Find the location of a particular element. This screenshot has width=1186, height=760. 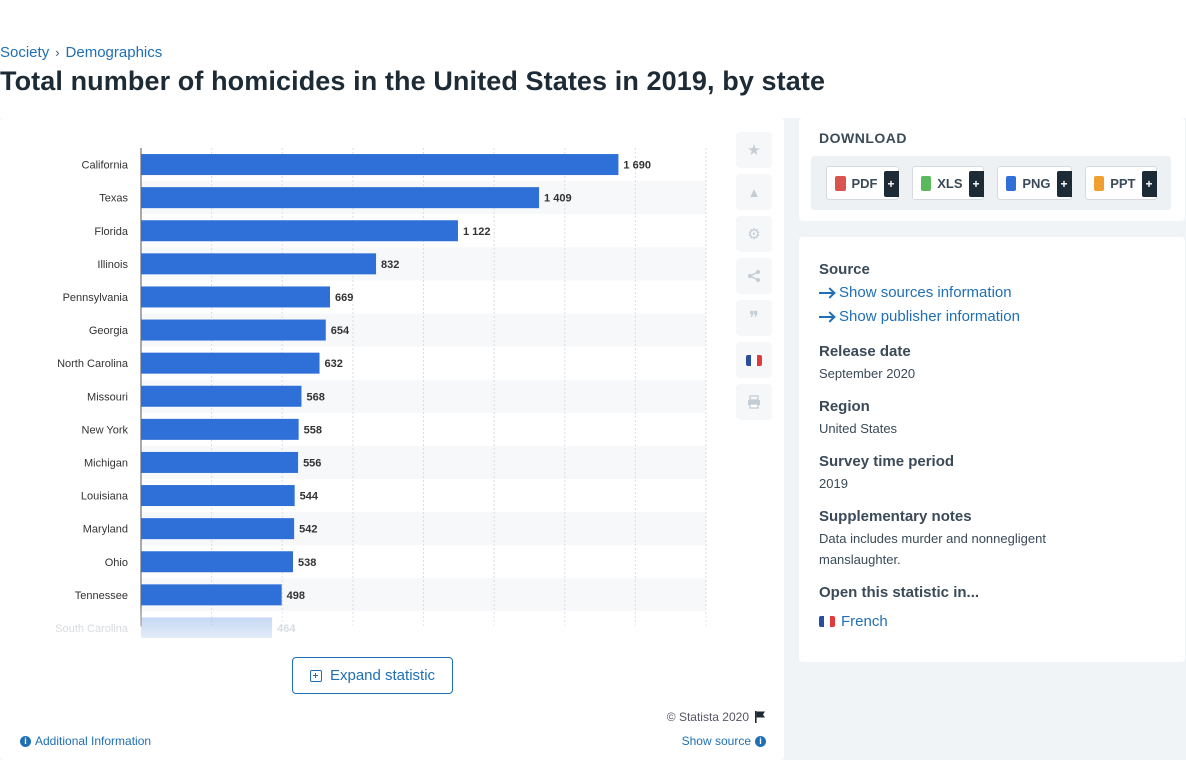

category-label: Ohio is located at coordinates (116, 563).